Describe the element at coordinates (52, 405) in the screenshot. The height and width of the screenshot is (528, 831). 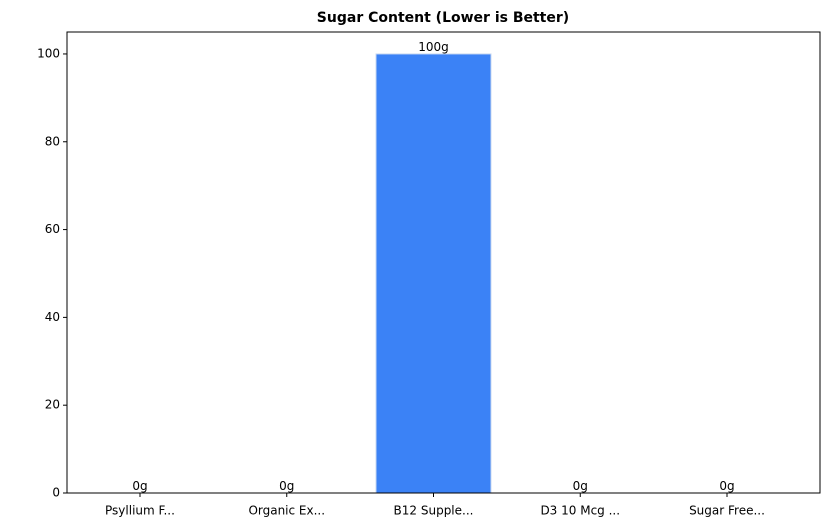
I see `y-tick-label: 20` at that location.